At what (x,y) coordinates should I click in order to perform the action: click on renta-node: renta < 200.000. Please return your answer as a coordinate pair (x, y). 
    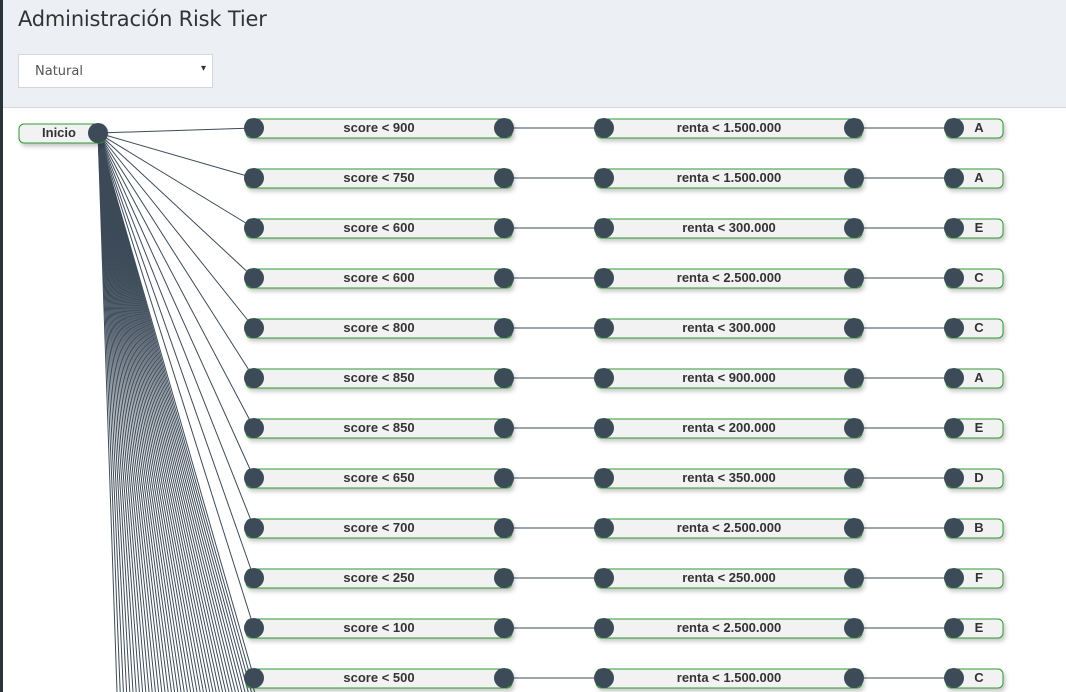
    Looking at the image, I should click on (729, 428).